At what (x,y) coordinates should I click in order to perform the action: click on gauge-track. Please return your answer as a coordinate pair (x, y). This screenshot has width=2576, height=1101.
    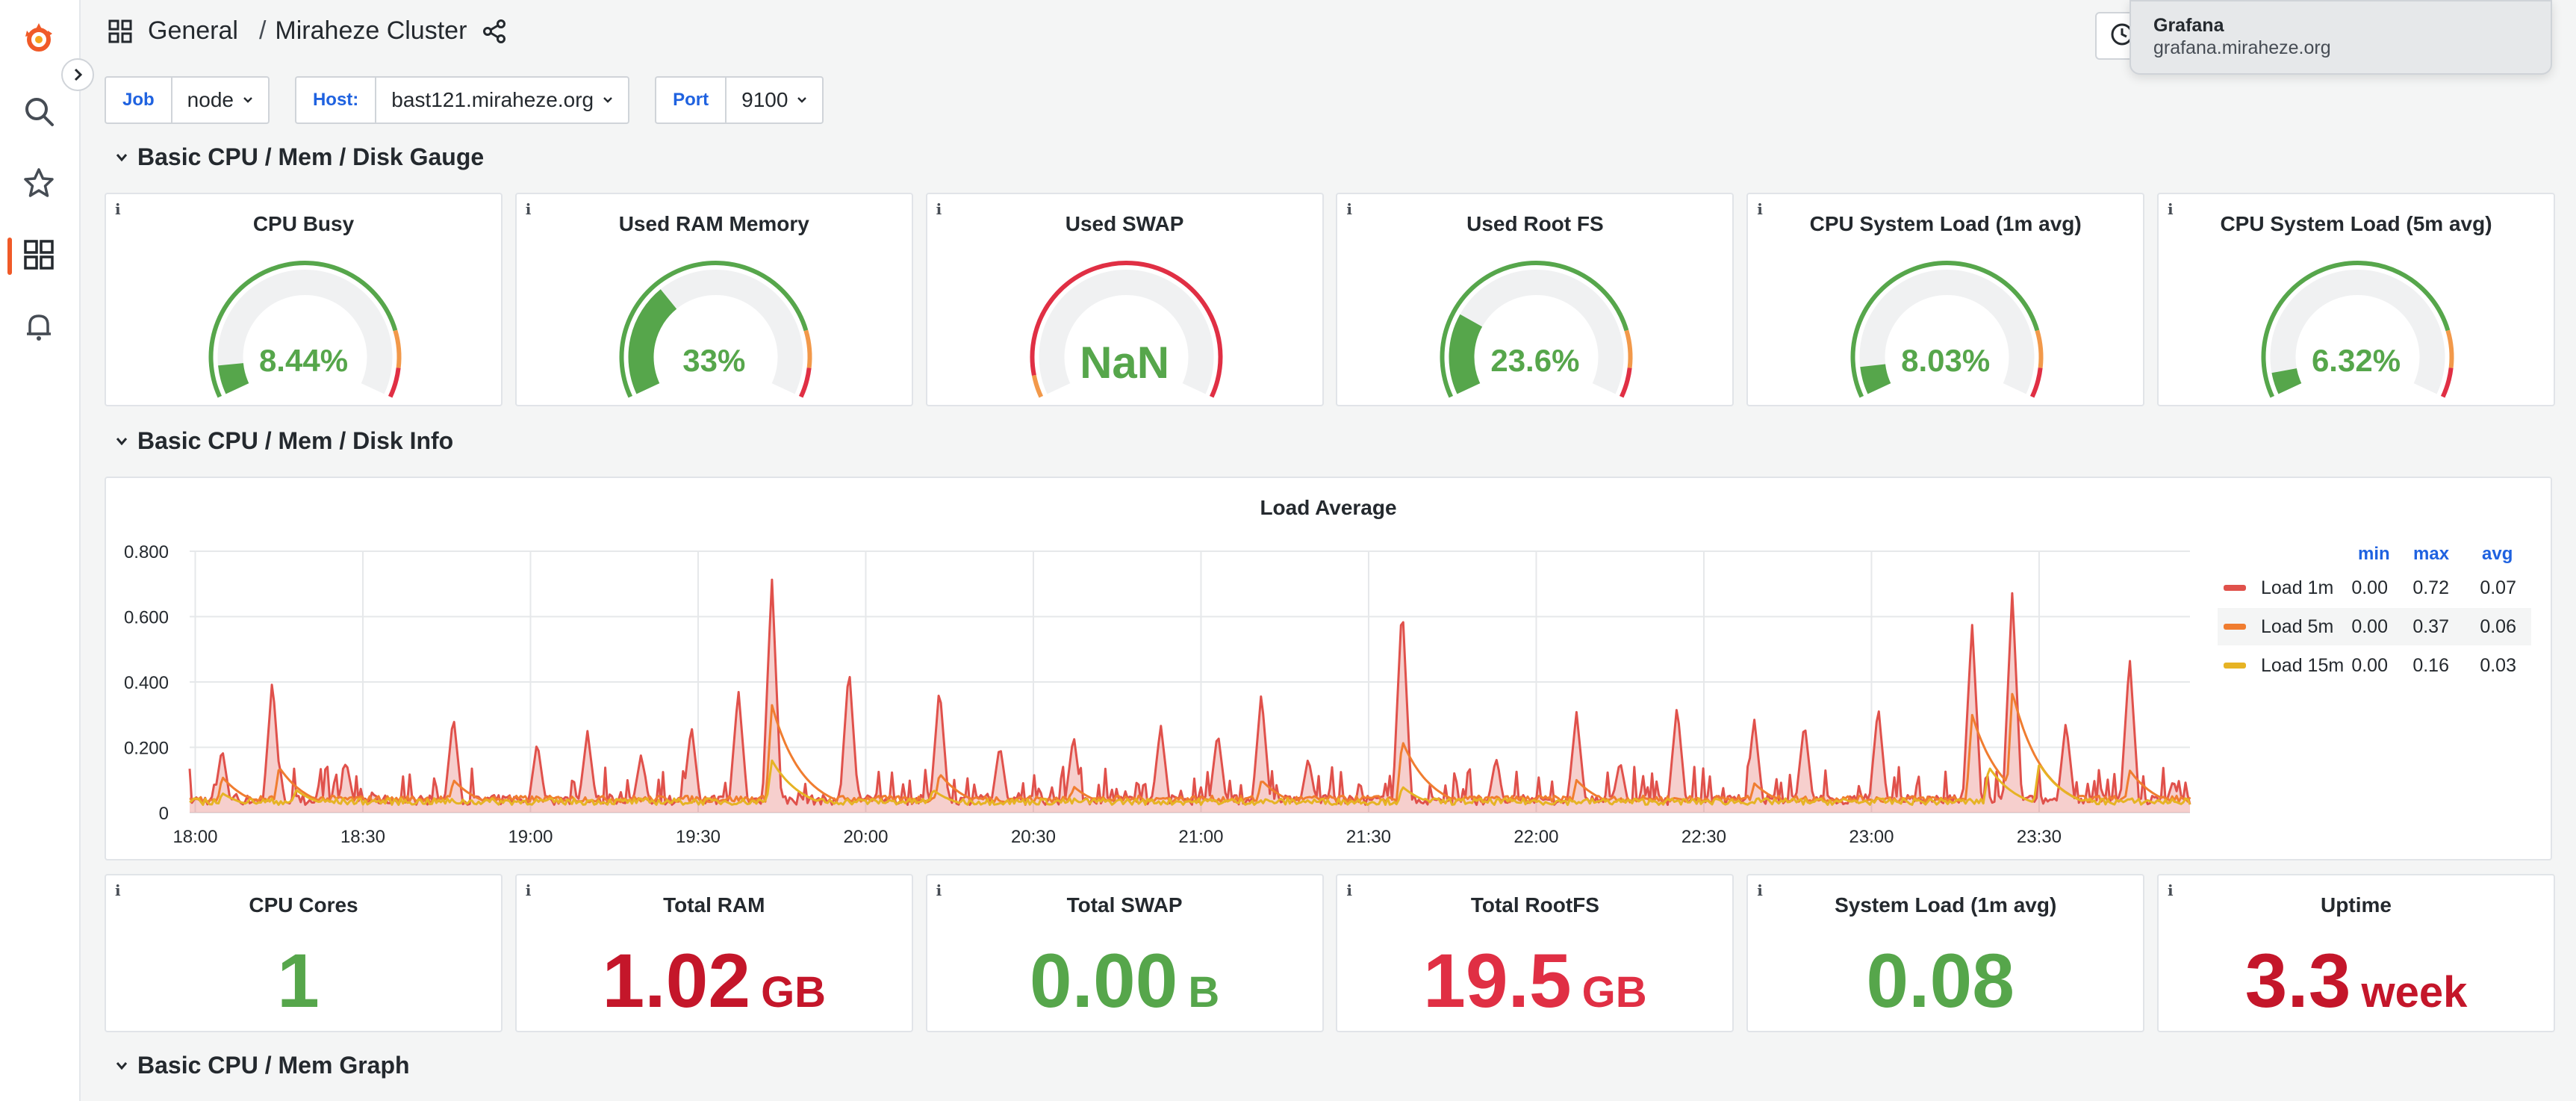
    Looking at the image, I should click on (2357, 332).